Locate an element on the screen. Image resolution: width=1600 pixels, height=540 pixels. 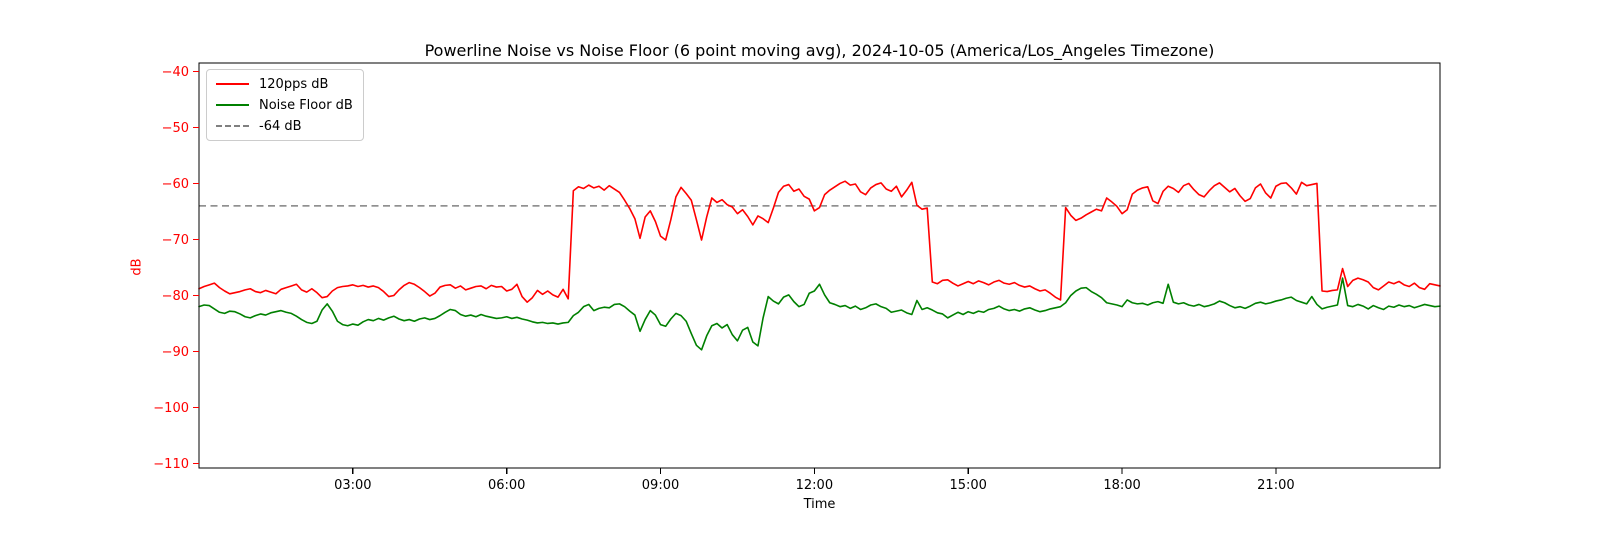
x-axis-label: Time is located at coordinates (819, 504).